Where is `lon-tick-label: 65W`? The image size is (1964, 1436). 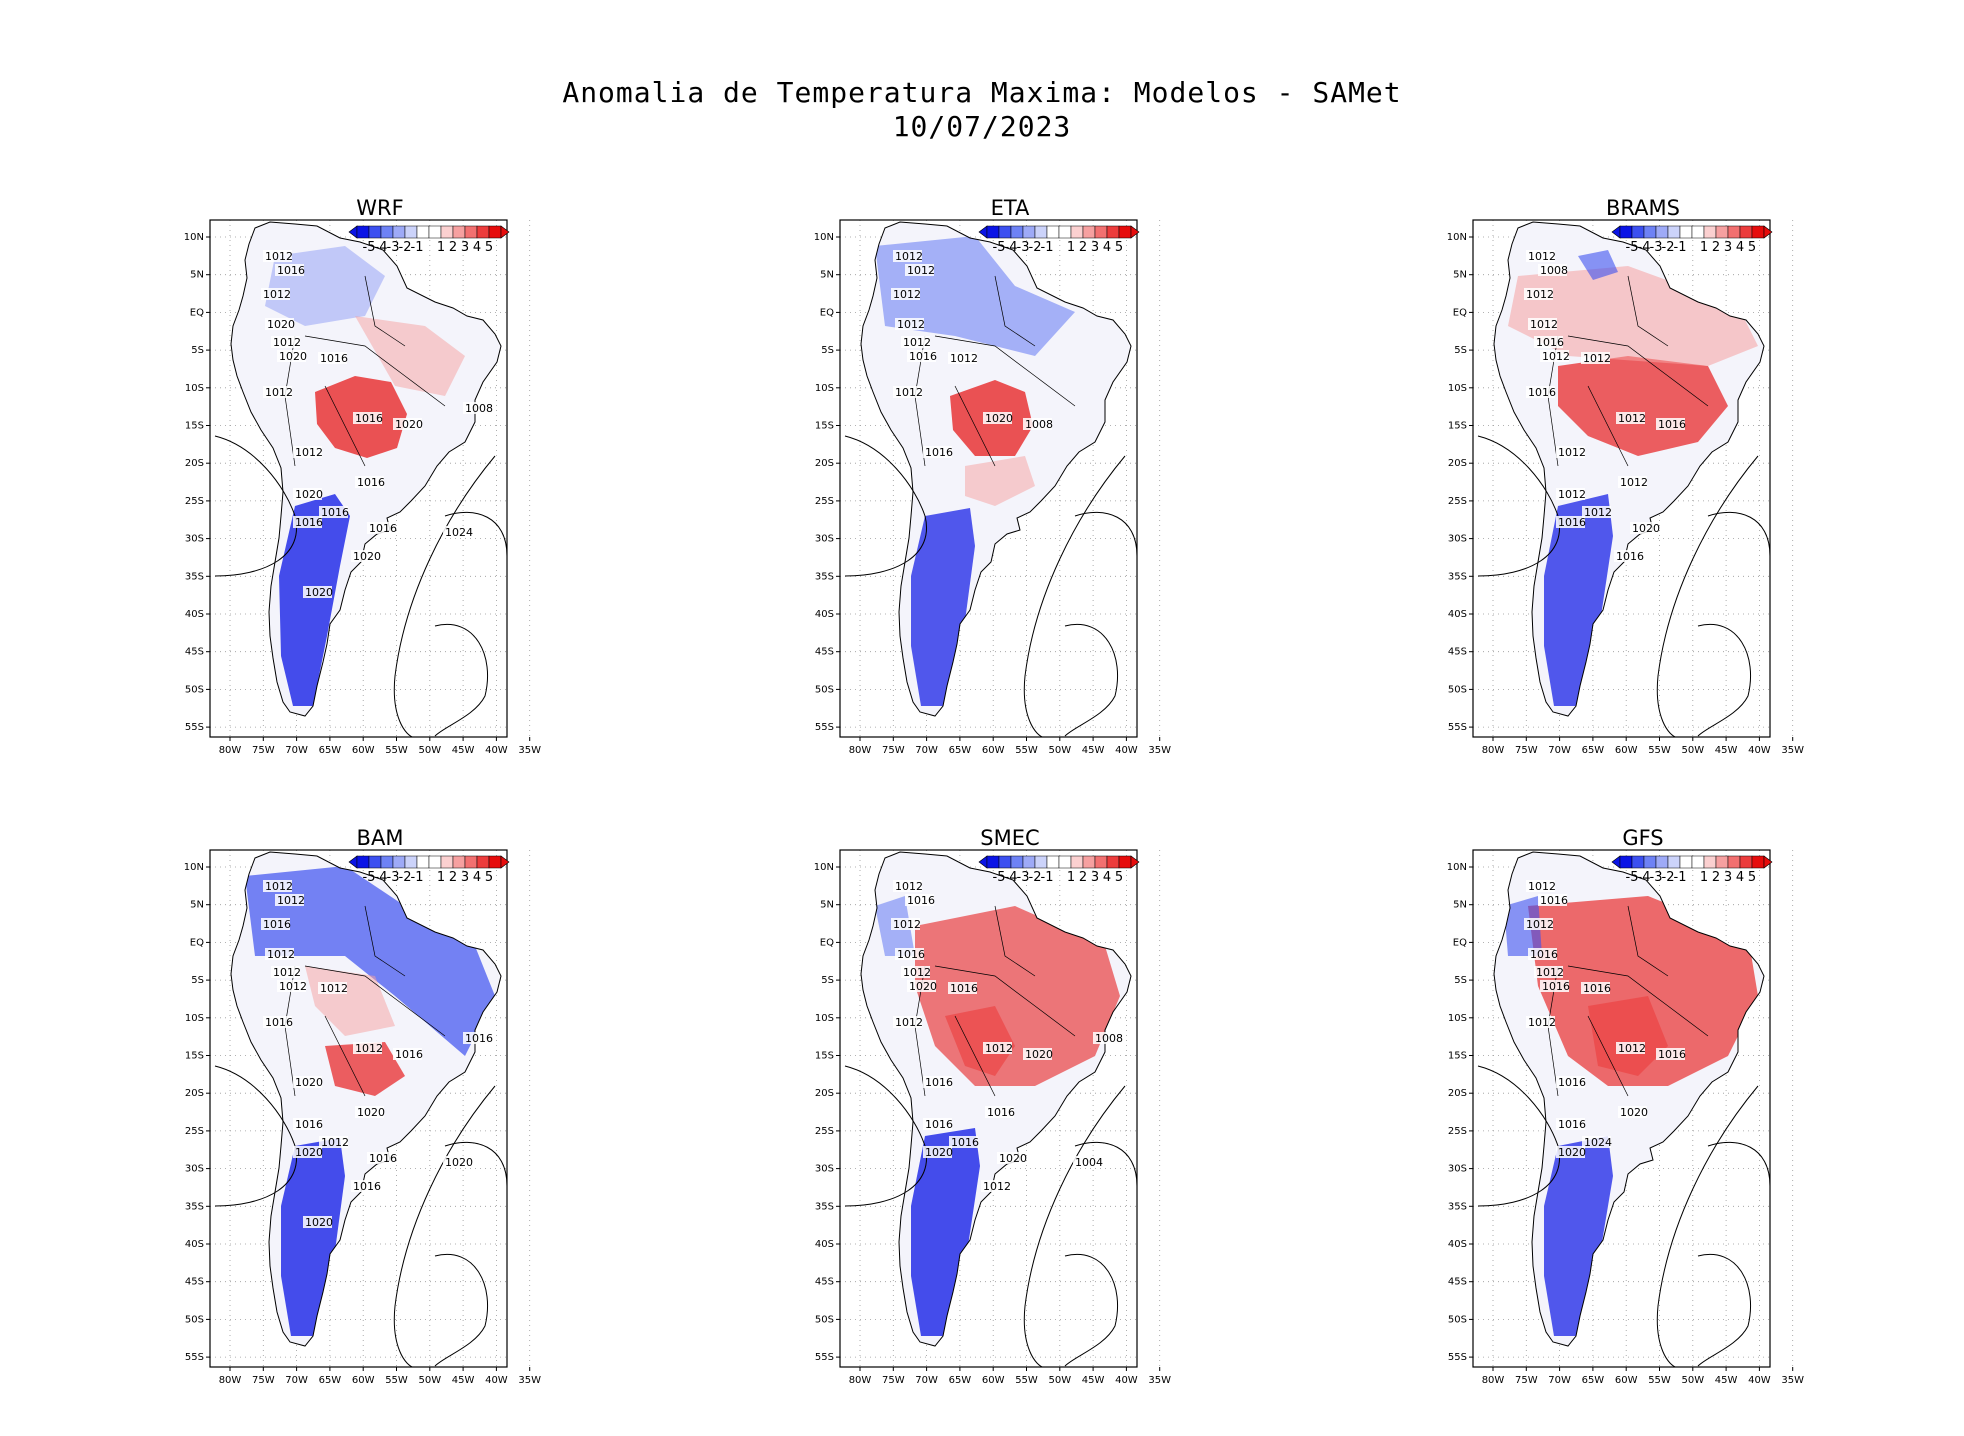
lon-tick-label: 65W is located at coordinates (960, 750).